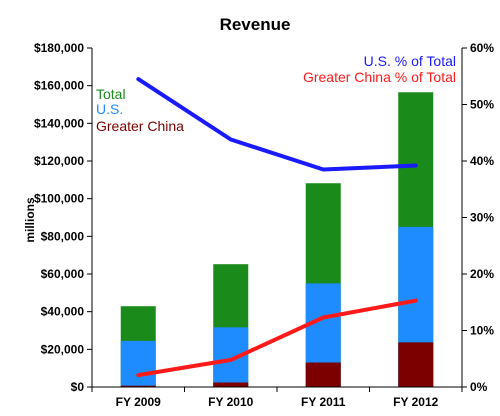 The width and height of the screenshot is (500, 416). What do you see at coordinates (231, 384) in the screenshot?
I see `bar-greater-china-fy-2010` at bounding box center [231, 384].